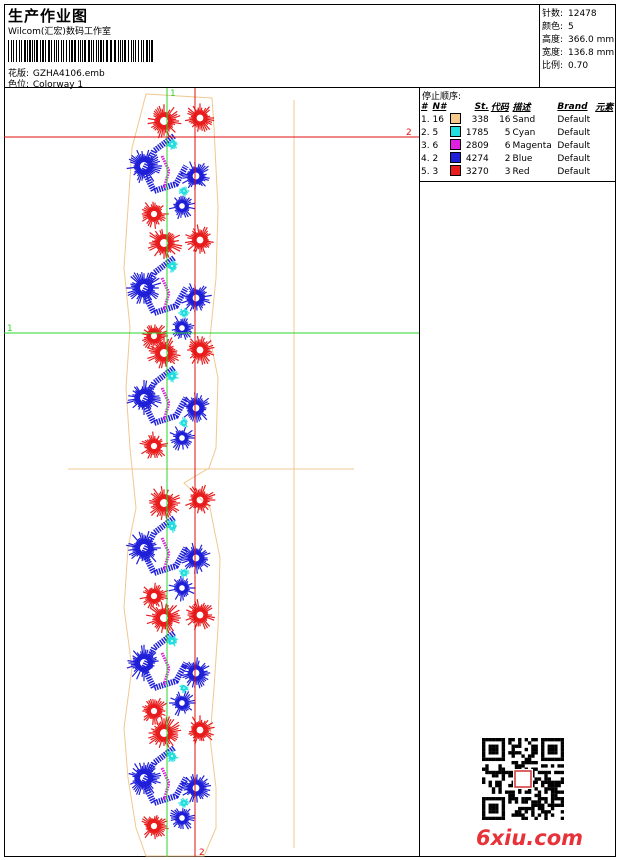 This screenshot has height=860, width=620. What do you see at coordinates (571, 27) in the screenshot?
I see `stat-value: 5` at bounding box center [571, 27].